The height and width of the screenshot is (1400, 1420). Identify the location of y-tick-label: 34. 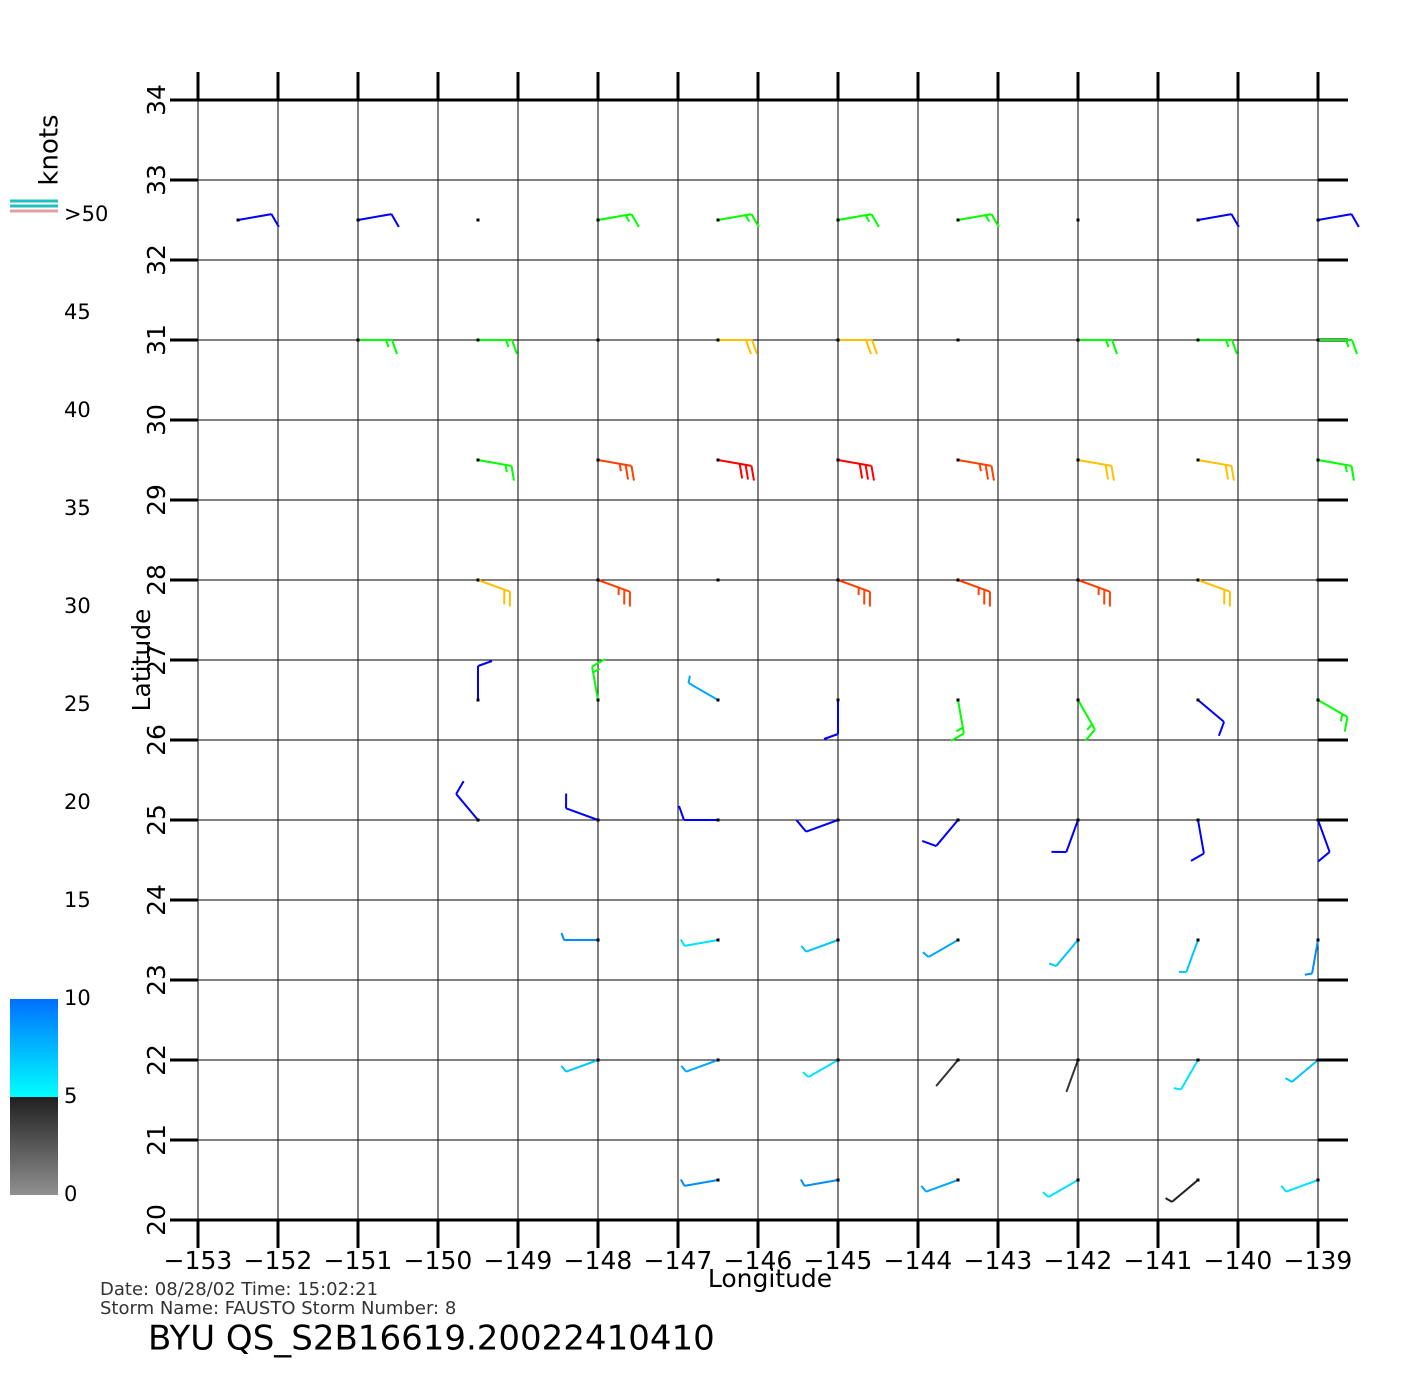
(156, 100).